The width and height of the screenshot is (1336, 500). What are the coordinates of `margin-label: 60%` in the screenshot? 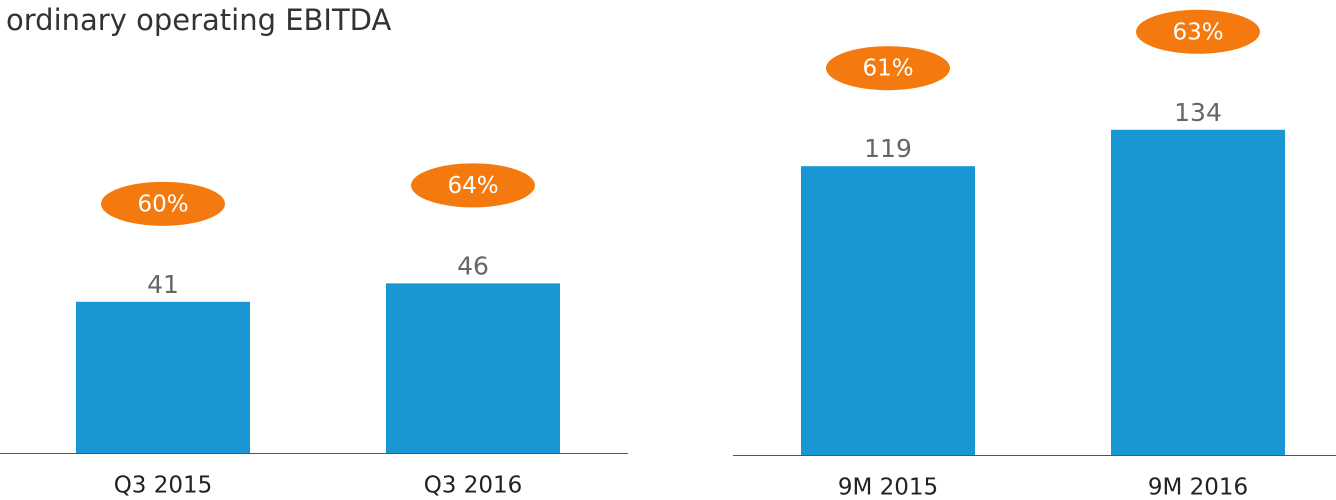 It's located at (162, 204).